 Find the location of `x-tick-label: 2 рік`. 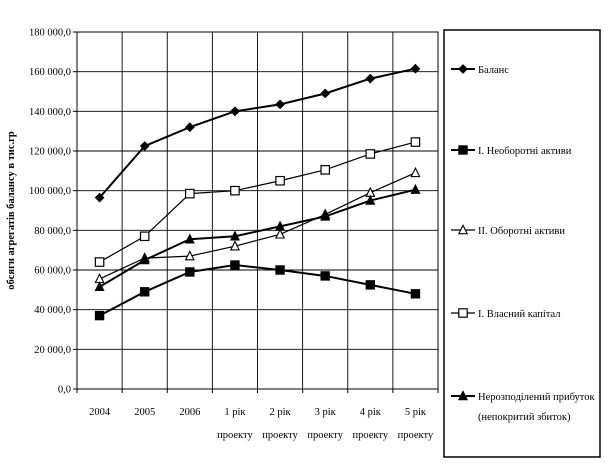

x-tick-label: 2 рік is located at coordinates (280, 412).